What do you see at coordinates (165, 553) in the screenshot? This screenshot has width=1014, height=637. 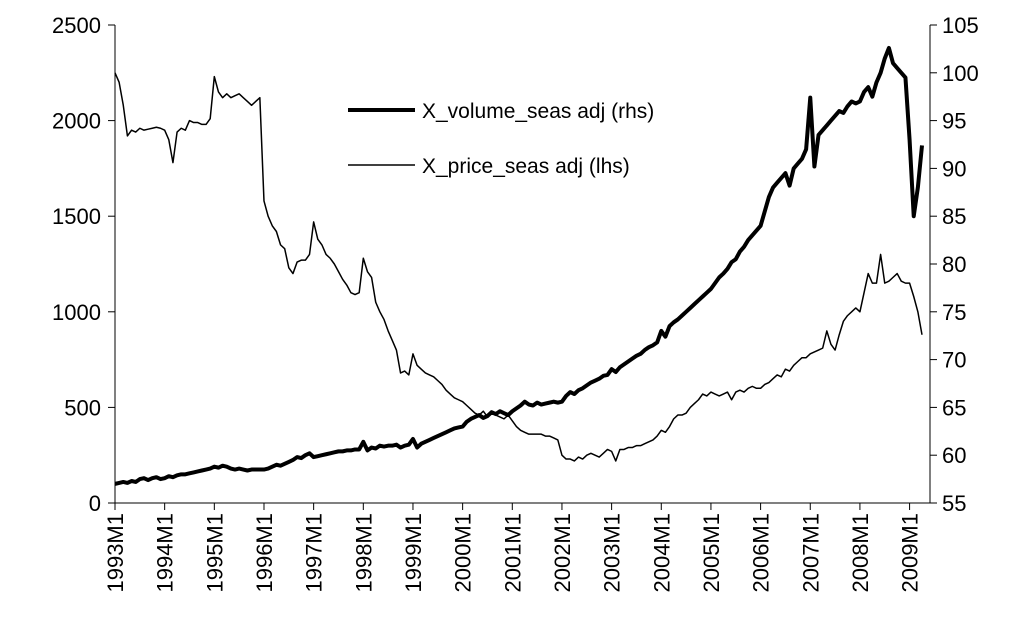 I see `x-tick-label: 1994M1` at bounding box center [165, 553].